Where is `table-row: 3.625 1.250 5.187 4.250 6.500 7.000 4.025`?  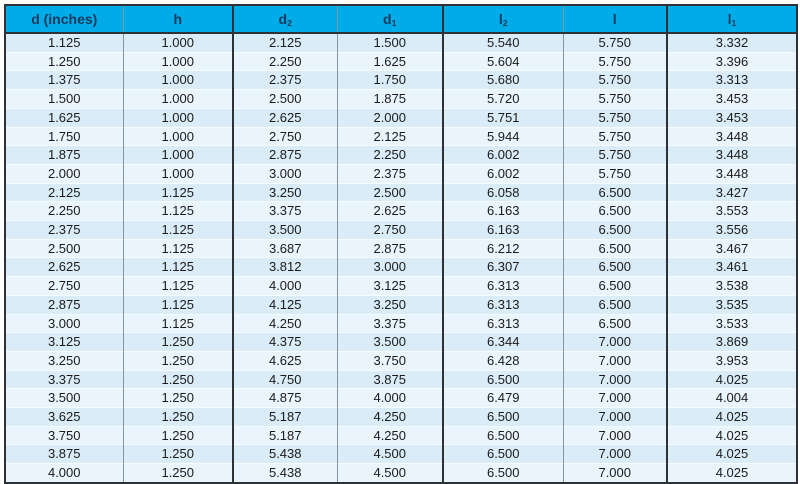 table-row: 3.625 1.250 5.187 4.250 6.500 7.000 4.025 is located at coordinates (401, 417).